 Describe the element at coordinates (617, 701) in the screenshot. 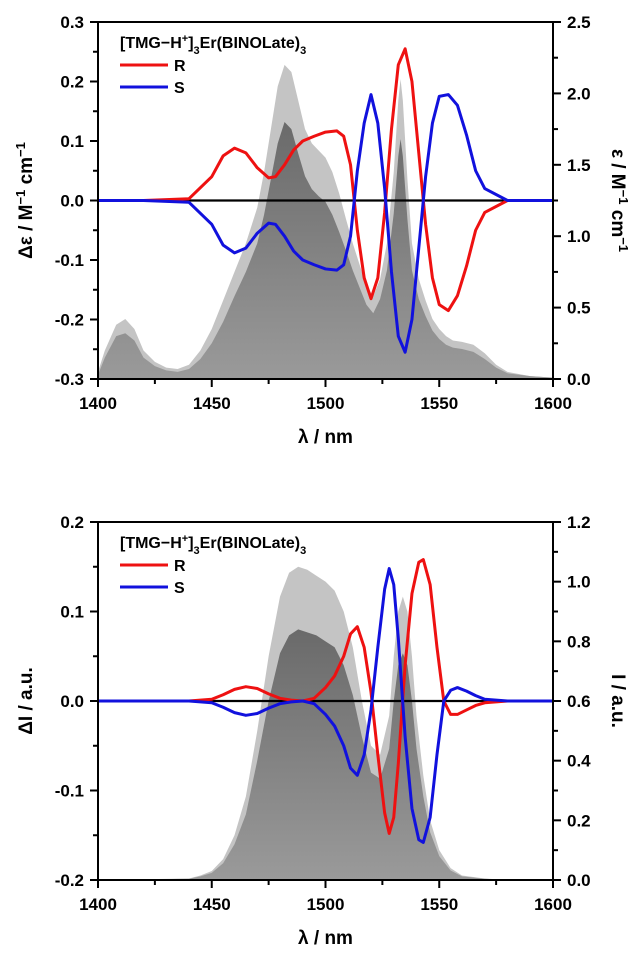

I see `y-right-axis-title: I / a.u.` at that location.